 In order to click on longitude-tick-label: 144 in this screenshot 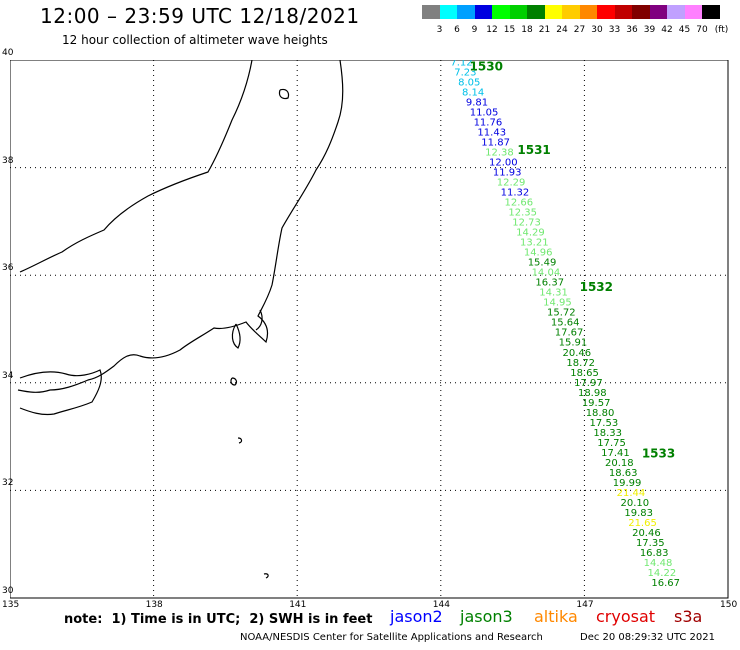, I will do `click(441, 605)`.